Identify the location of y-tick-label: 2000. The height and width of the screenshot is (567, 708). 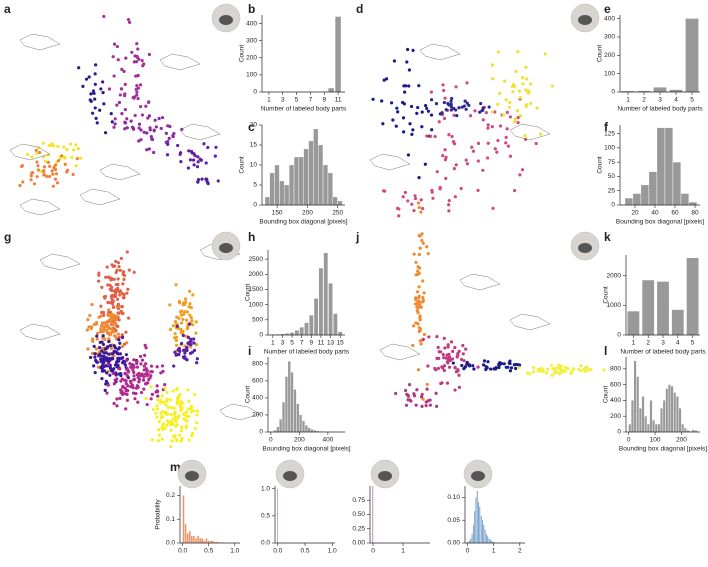
(614, 275).